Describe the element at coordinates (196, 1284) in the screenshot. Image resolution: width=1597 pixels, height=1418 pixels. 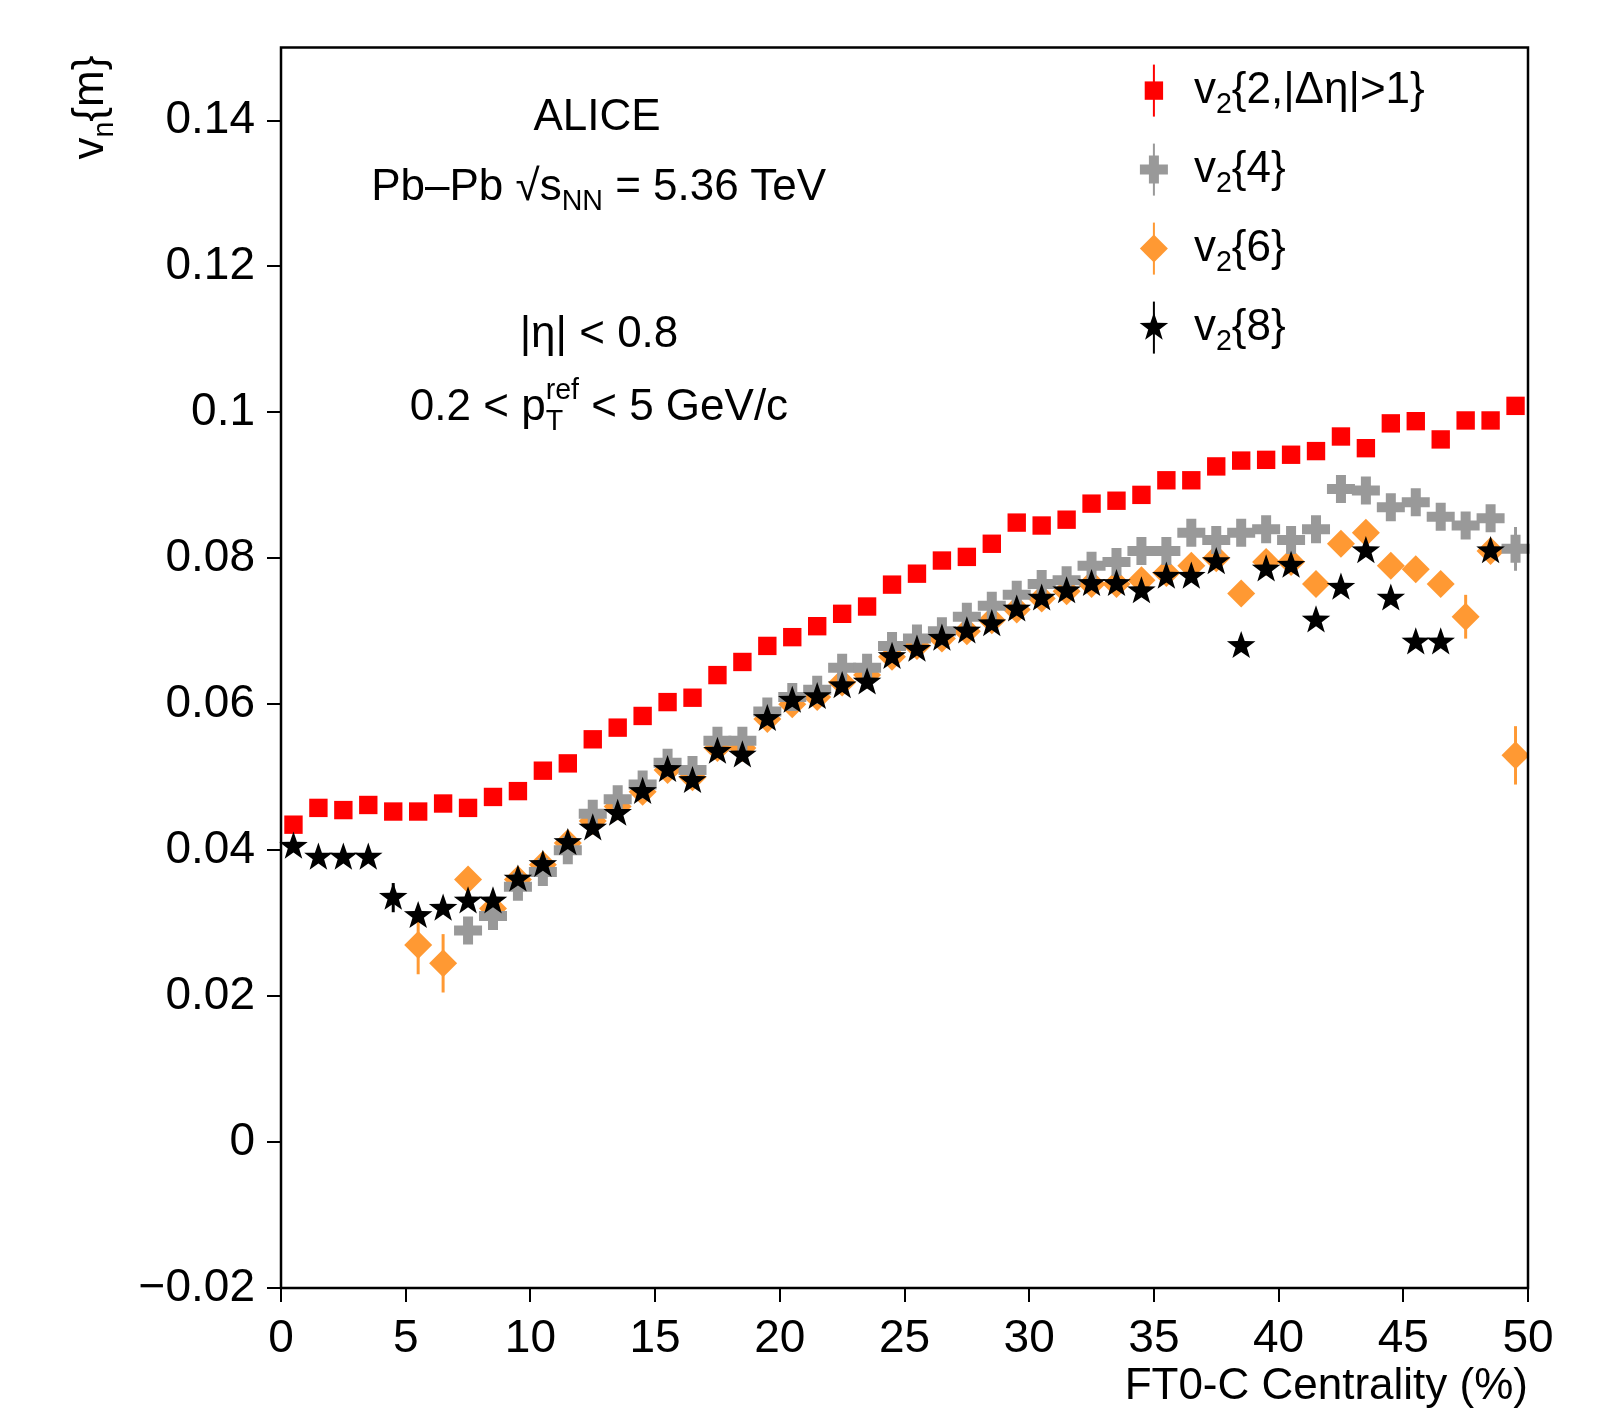
I see `y-tick-label: −0.02` at that location.